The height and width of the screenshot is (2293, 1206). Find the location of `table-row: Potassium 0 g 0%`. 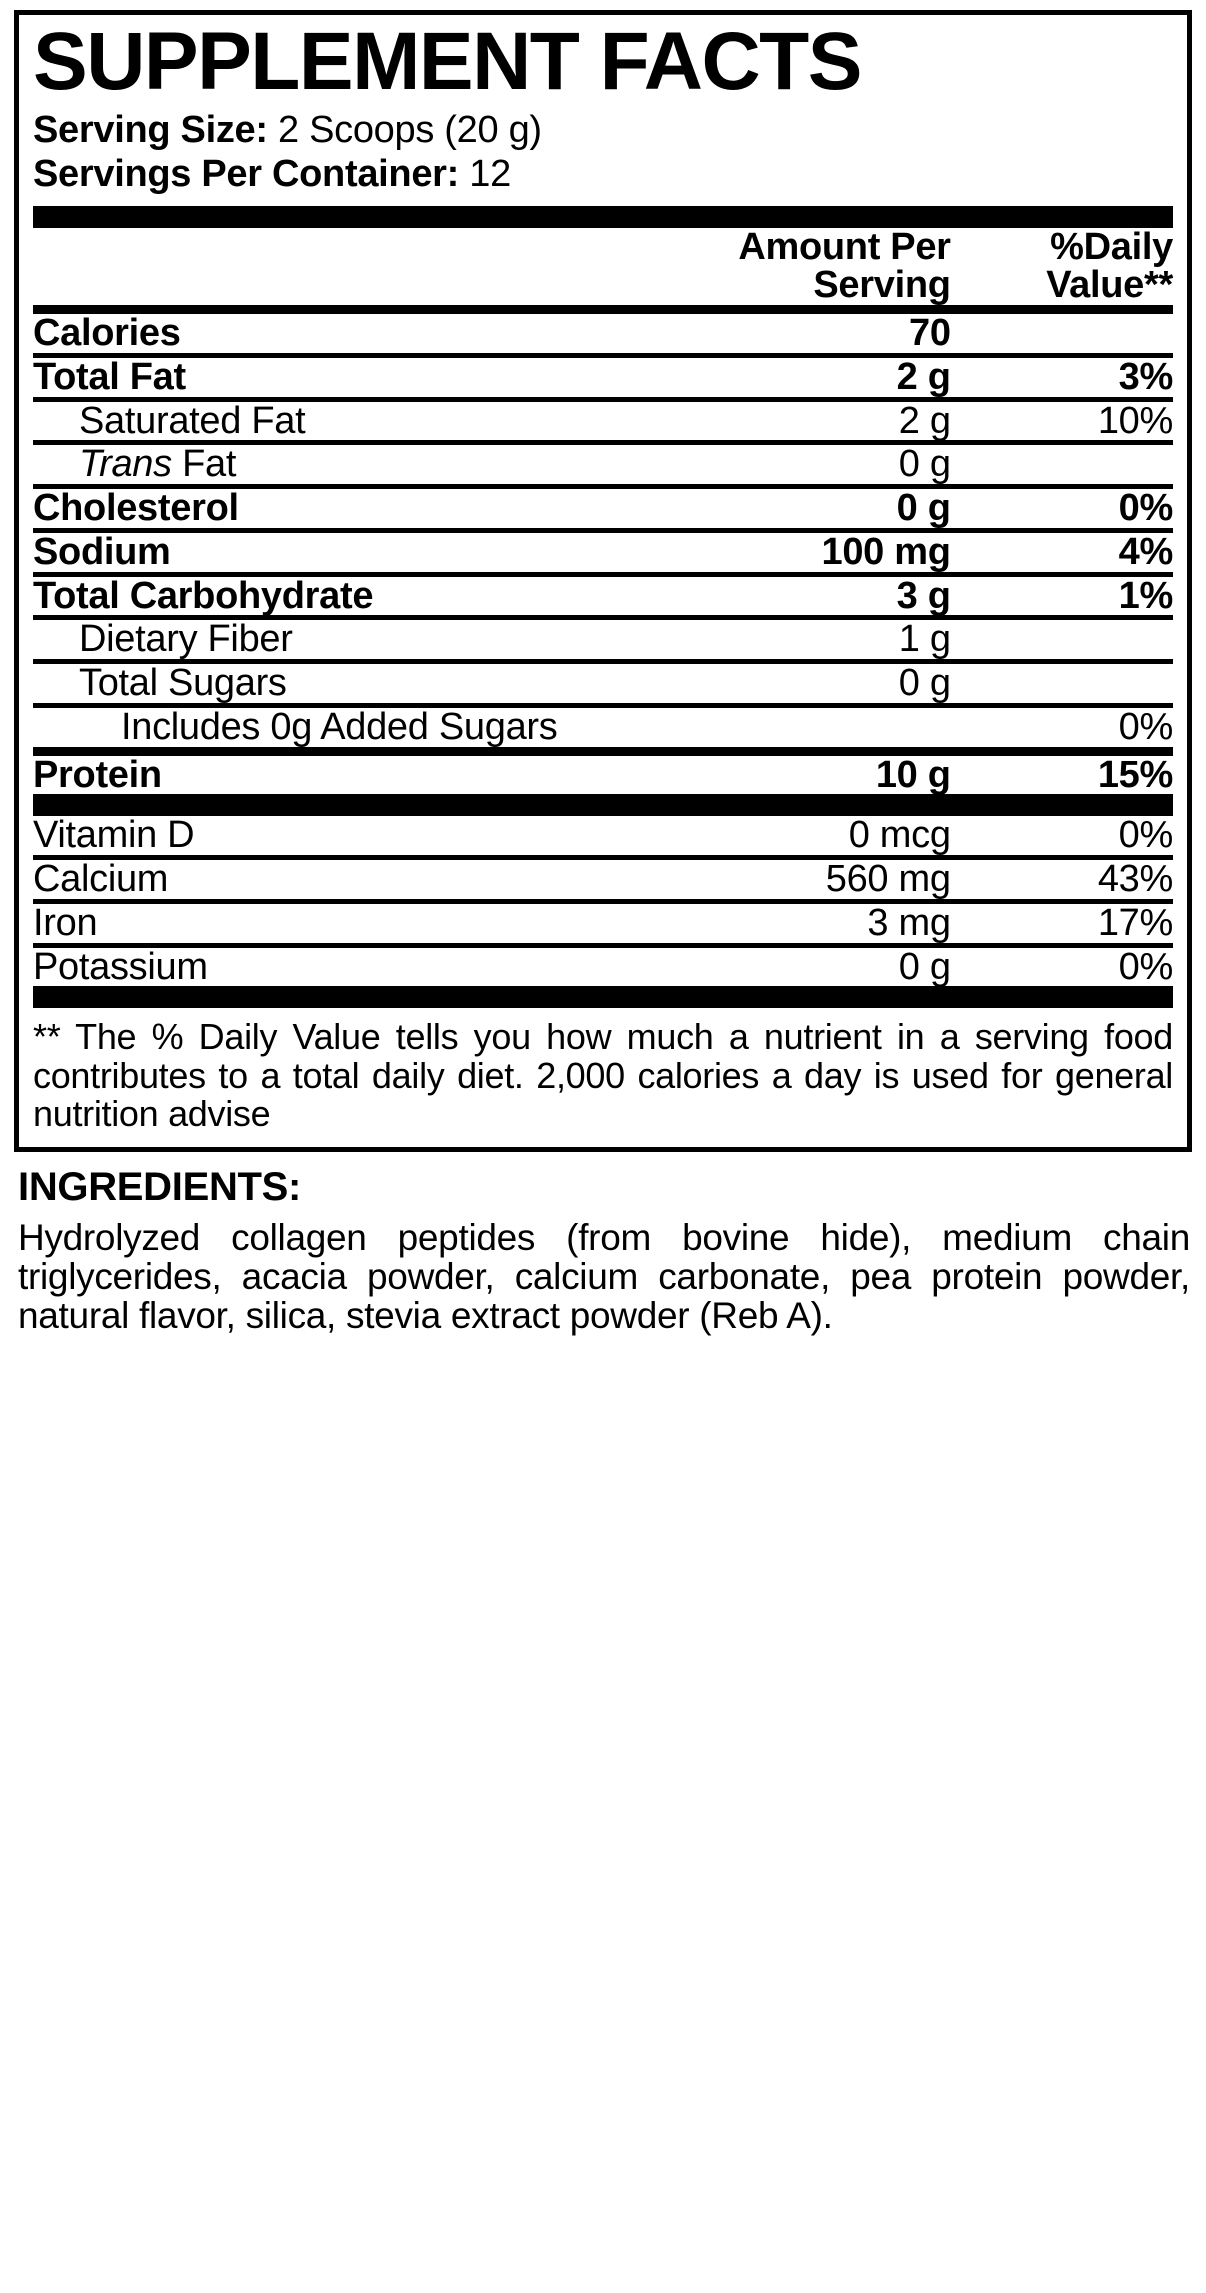

table-row: Potassium 0 g 0% is located at coordinates (603, 966).